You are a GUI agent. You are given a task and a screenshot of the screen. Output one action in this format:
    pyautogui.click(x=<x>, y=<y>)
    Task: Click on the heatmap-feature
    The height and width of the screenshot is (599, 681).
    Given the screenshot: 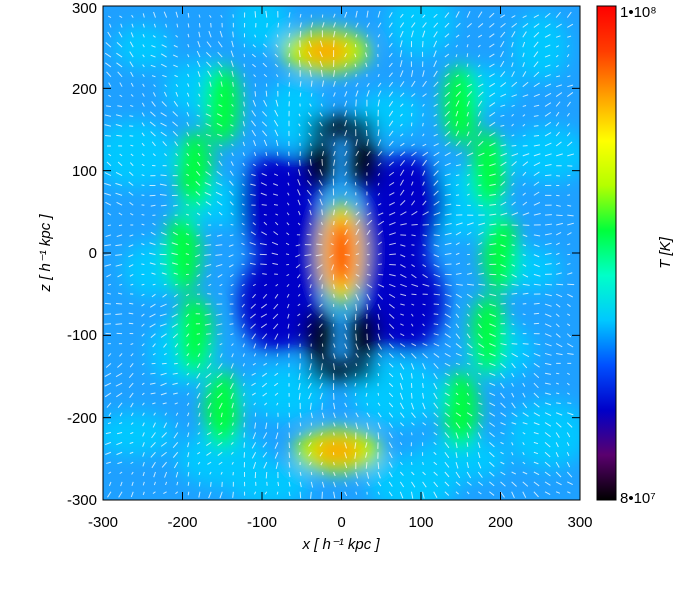 What is the action you would take?
    pyautogui.click(x=341, y=253)
    